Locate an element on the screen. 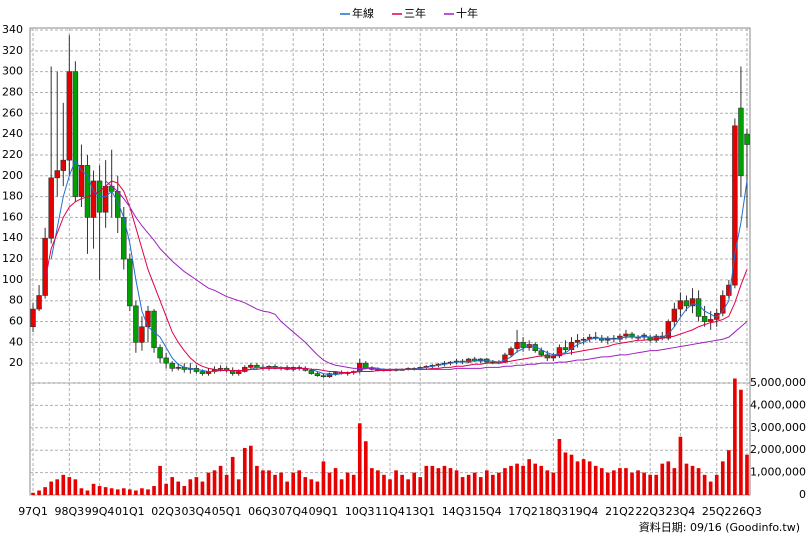 The width and height of the screenshot is (808, 540). y-tick-label: 340 is located at coordinates (12, 29).